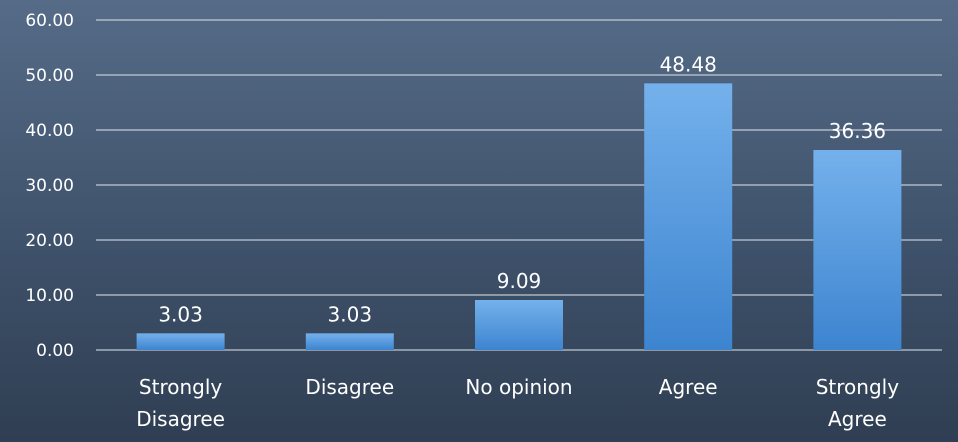 Image resolution: width=958 pixels, height=442 pixels. Describe the element at coordinates (49, 131) in the screenshot. I see `y-tick-label: 40.00` at that location.